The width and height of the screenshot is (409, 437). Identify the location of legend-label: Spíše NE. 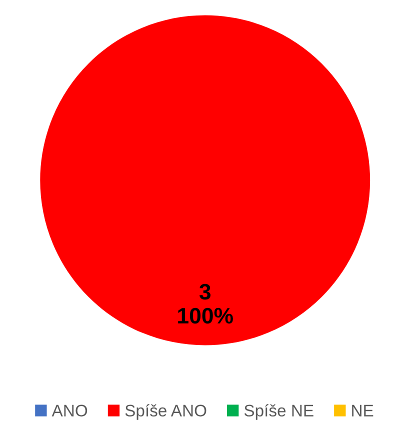
(279, 412).